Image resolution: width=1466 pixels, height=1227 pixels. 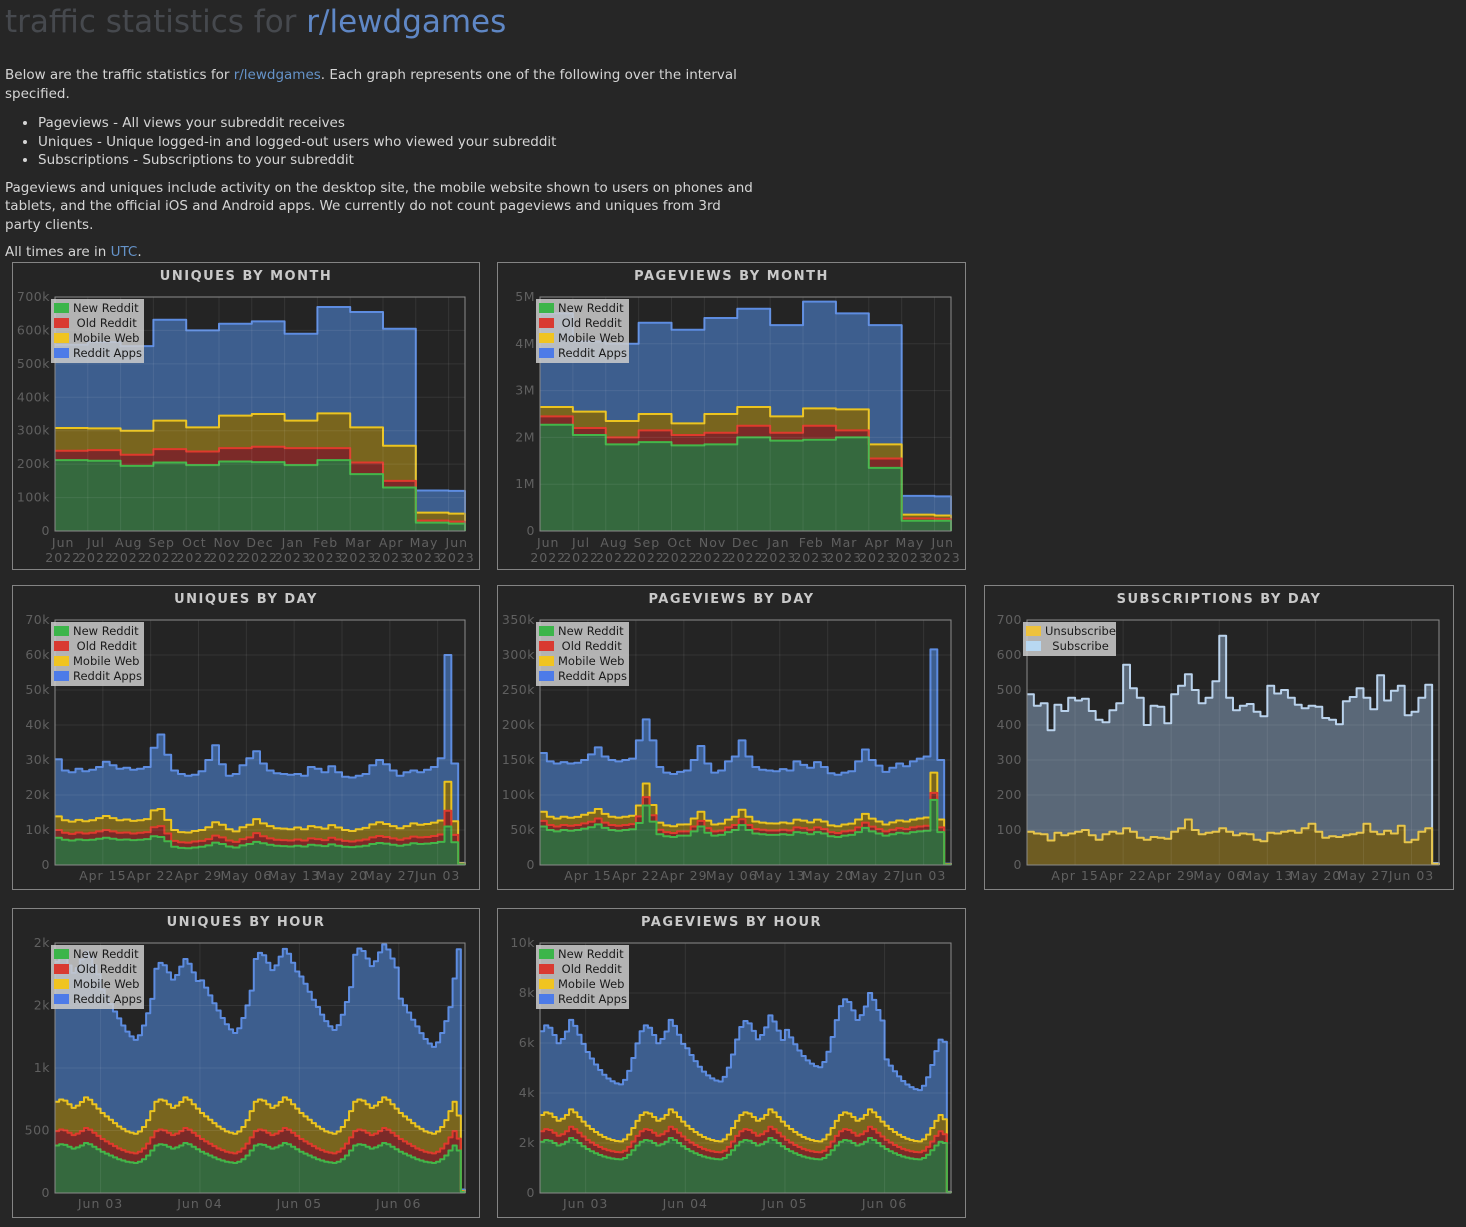 What do you see at coordinates (525, 390) in the screenshot?
I see `svg-text: 3M` at bounding box center [525, 390].